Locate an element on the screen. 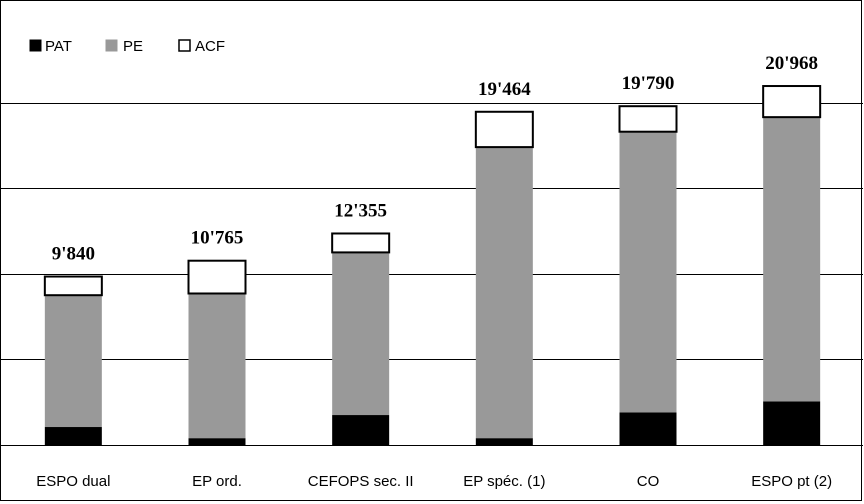  legend-label-pat: PAT is located at coordinates (58, 46).